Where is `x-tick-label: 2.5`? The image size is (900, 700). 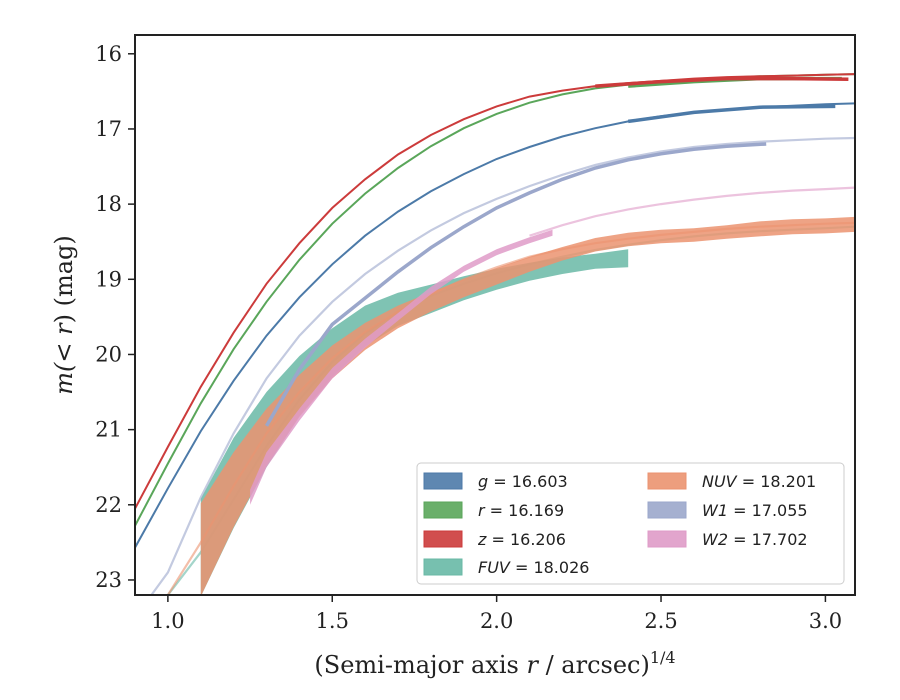
x-tick-label: 2.5 is located at coordinates (660, 621).